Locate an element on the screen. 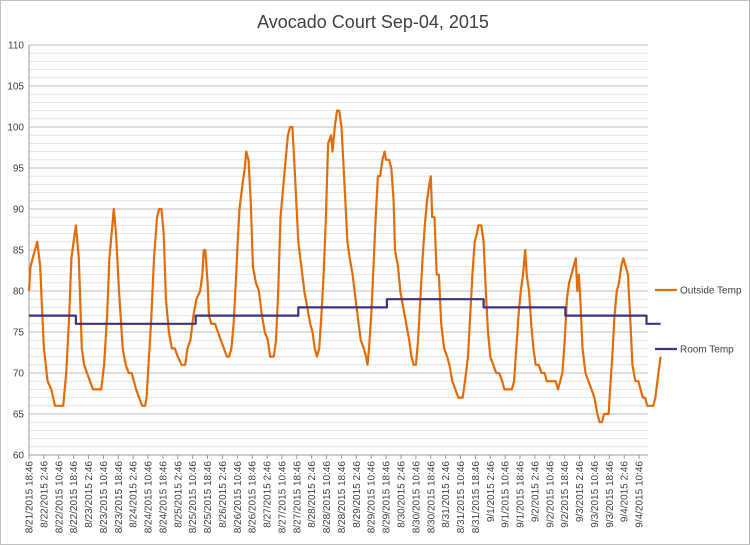  y-tick-label: 85 is located at coordinates (19, 251).